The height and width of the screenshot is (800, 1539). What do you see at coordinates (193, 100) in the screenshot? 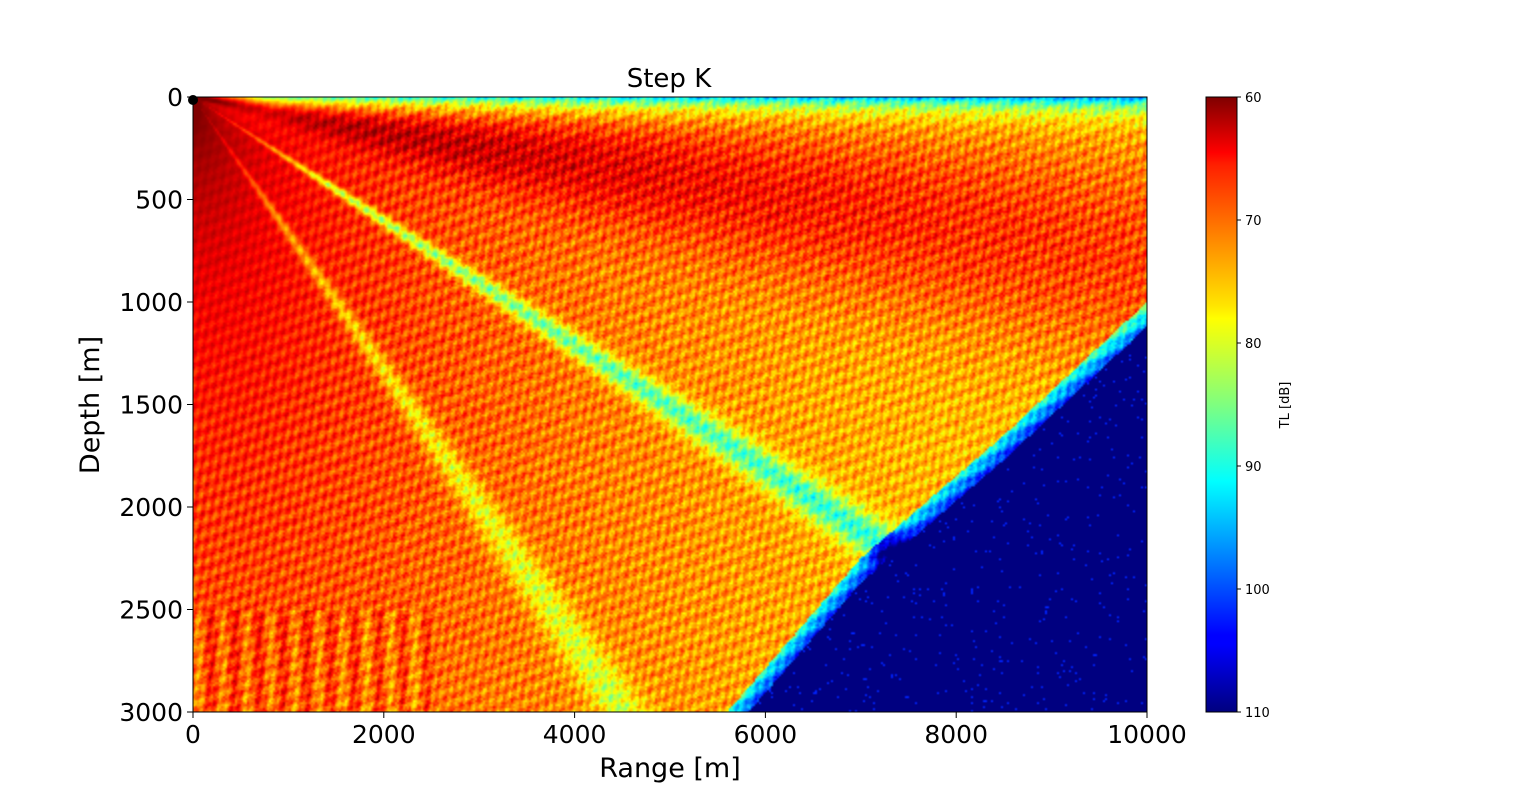
I see `source-marker` at bounding box center [193, 100].